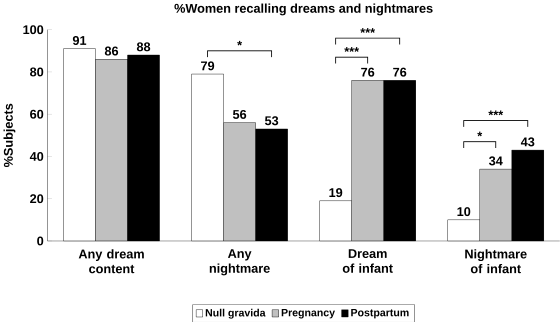 This screenshot has width=560, height=322. I want to click on x-tick-label: Nightmare of infant, so click(496, 261).